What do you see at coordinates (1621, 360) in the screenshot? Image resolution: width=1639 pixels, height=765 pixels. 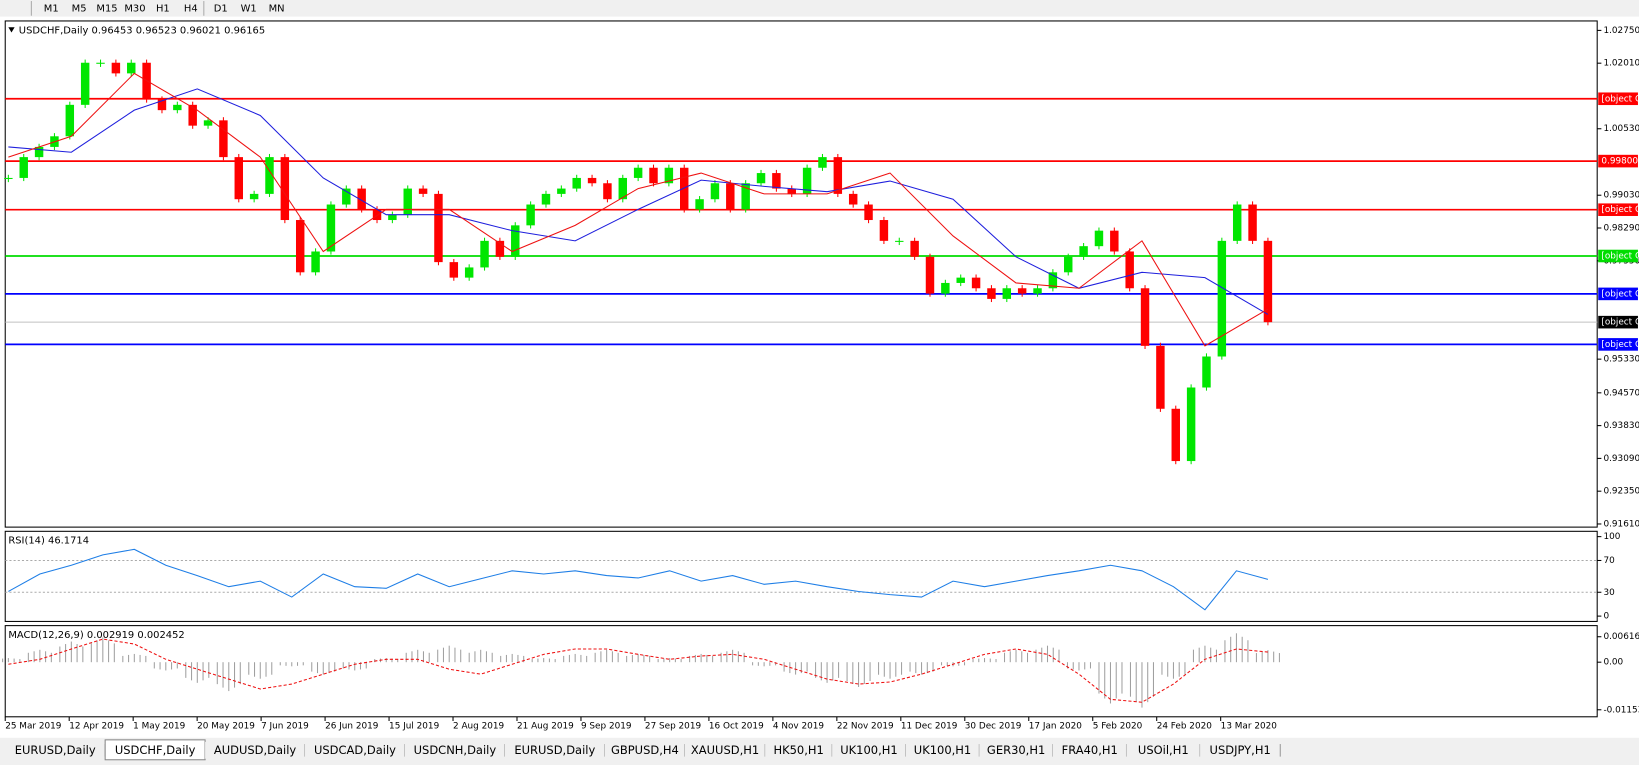 I see `y-tick-label: 0.95330` at bounding box center [1621, 360].